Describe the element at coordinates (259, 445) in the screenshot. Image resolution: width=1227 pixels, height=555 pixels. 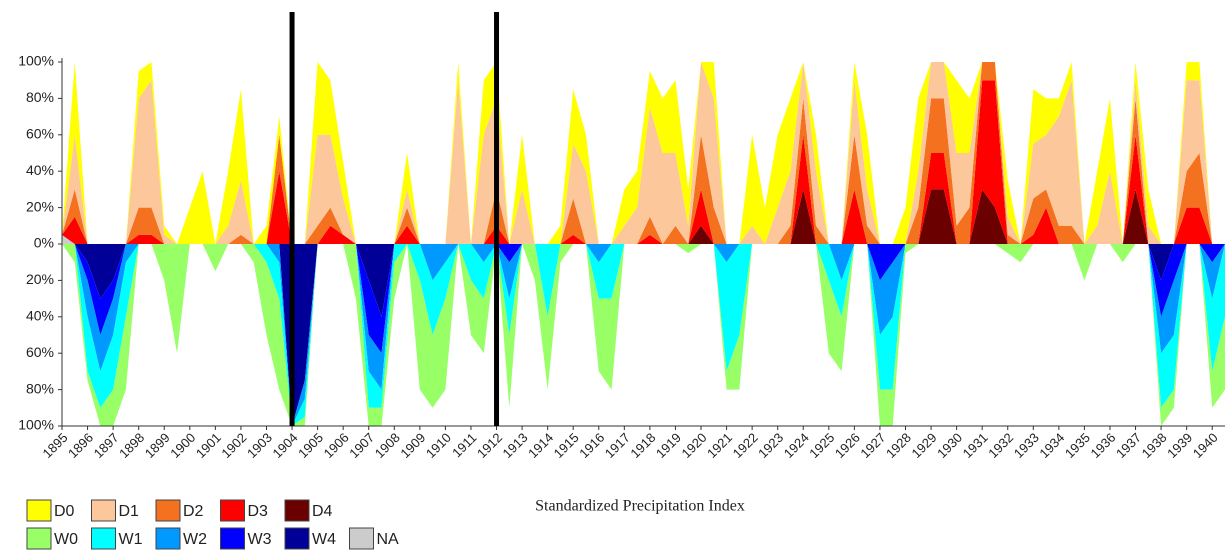
I see `x-tick-label: 1903` at that location.